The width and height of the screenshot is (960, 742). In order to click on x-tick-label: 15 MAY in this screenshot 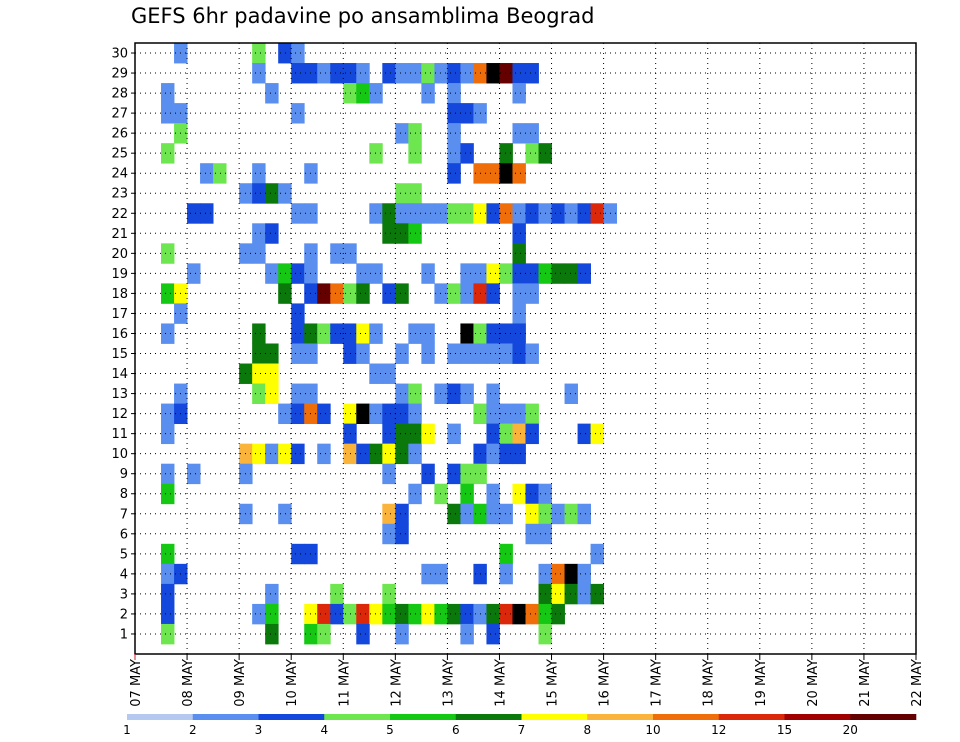, I will do `click(553, 683)`.